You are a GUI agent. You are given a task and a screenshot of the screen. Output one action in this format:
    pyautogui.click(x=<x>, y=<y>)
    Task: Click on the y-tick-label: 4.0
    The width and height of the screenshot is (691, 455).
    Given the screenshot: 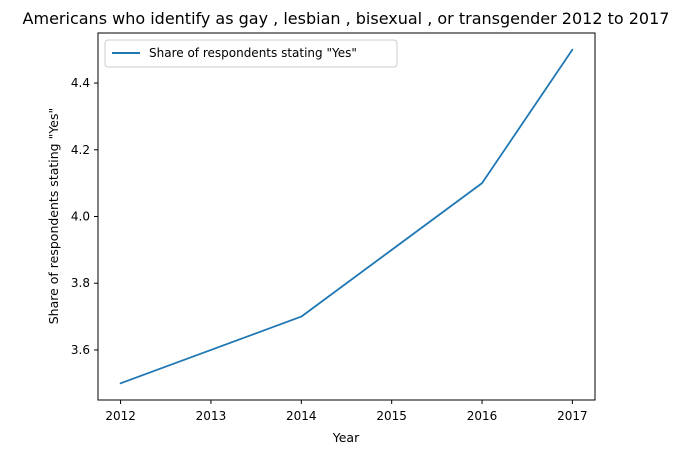 What is the action you would take?
    pyautogui.click(x=80, y=217)
    